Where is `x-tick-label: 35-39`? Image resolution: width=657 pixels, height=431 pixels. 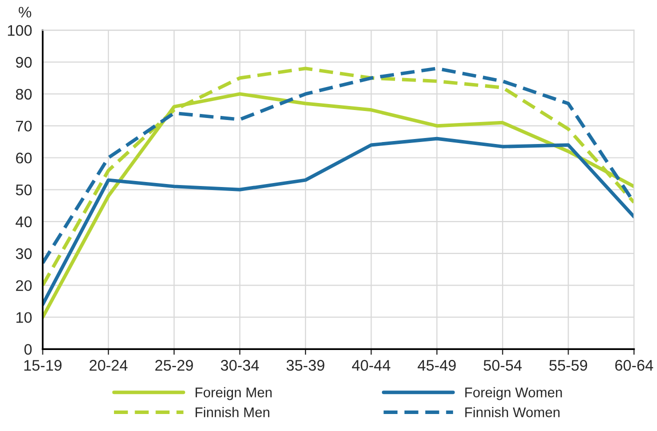
x-tick-label: 35-39 is located at coordinates (305, 365).